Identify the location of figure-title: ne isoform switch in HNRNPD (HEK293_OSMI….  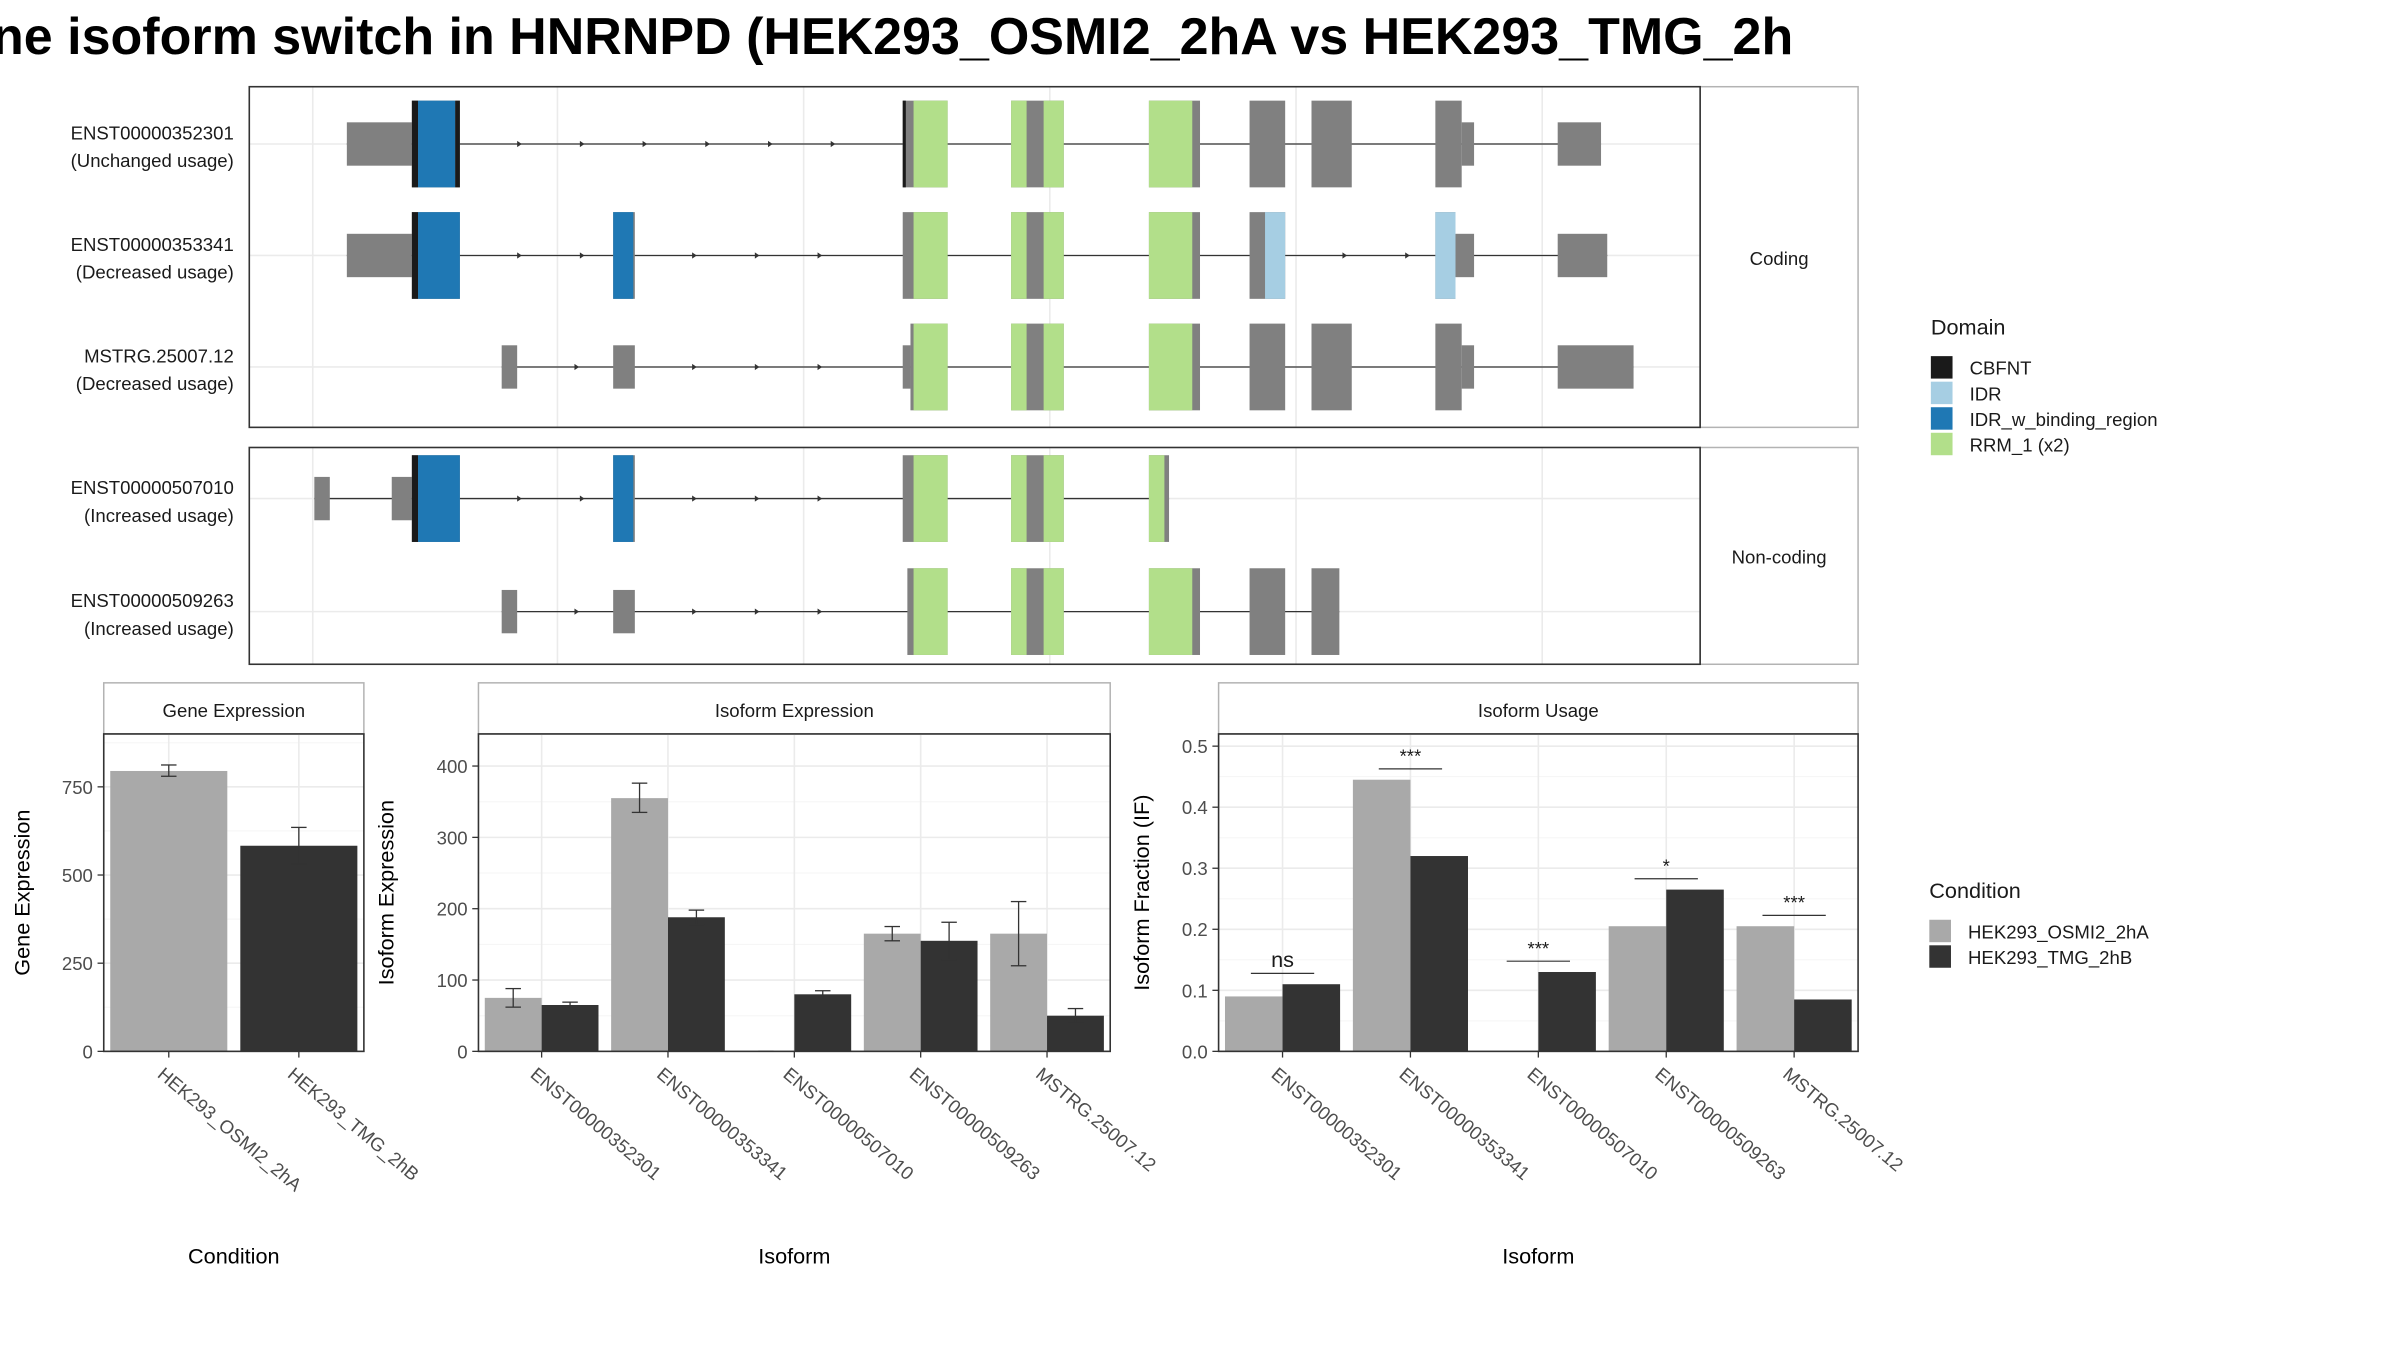
(896, 37).